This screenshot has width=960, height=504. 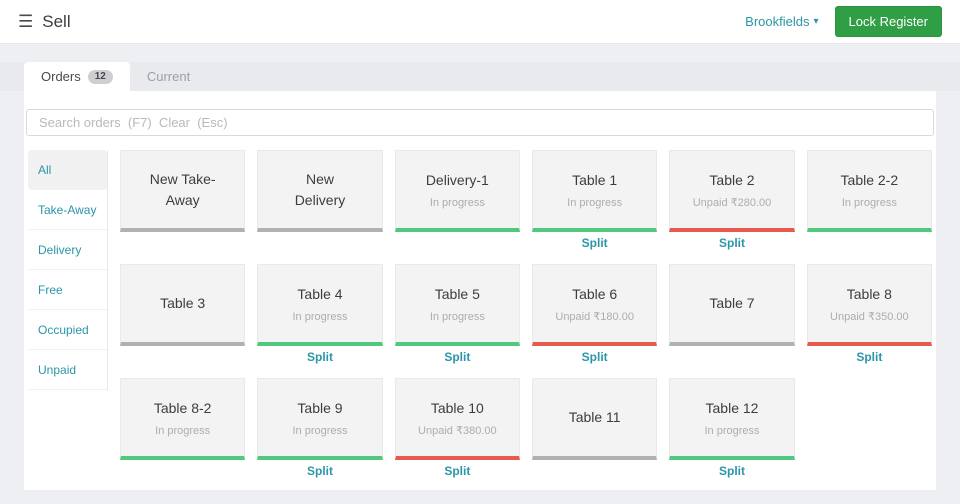 I want to click on order-cell-table-8-2: Table 8-2 In progress, so click(x=183, y=430).